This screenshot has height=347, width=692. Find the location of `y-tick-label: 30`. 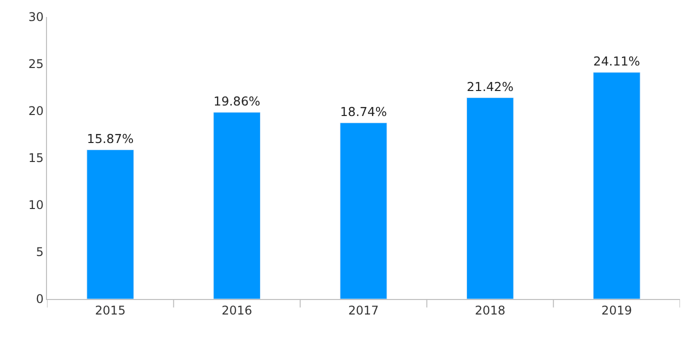

y-tick-label: 30 is located at coordinates (36, 17).